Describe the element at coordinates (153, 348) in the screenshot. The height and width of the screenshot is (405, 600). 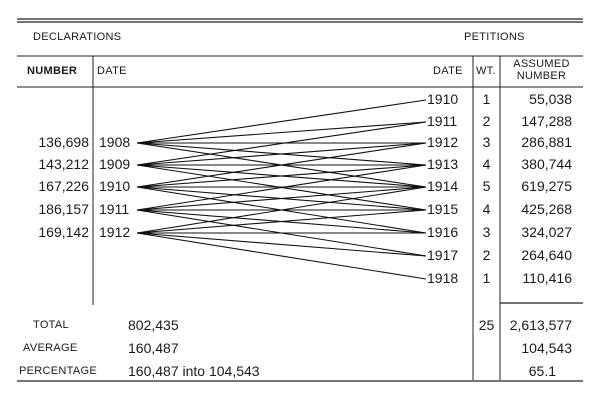
I see `average-value: 160,487` at that location.